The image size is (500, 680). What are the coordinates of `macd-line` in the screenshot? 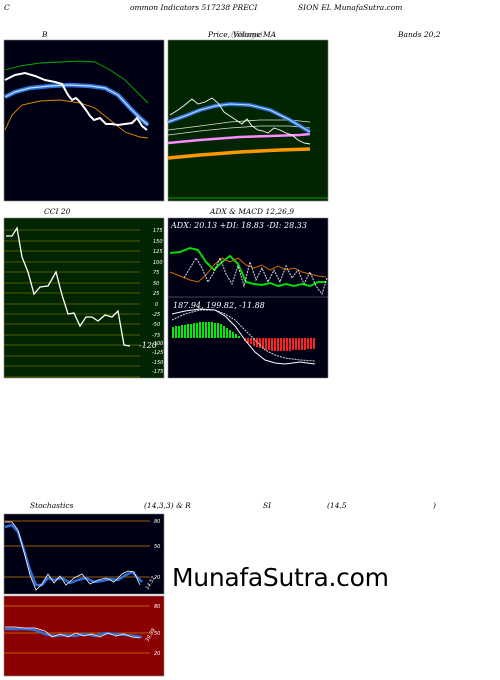 It's located at (243, 336).